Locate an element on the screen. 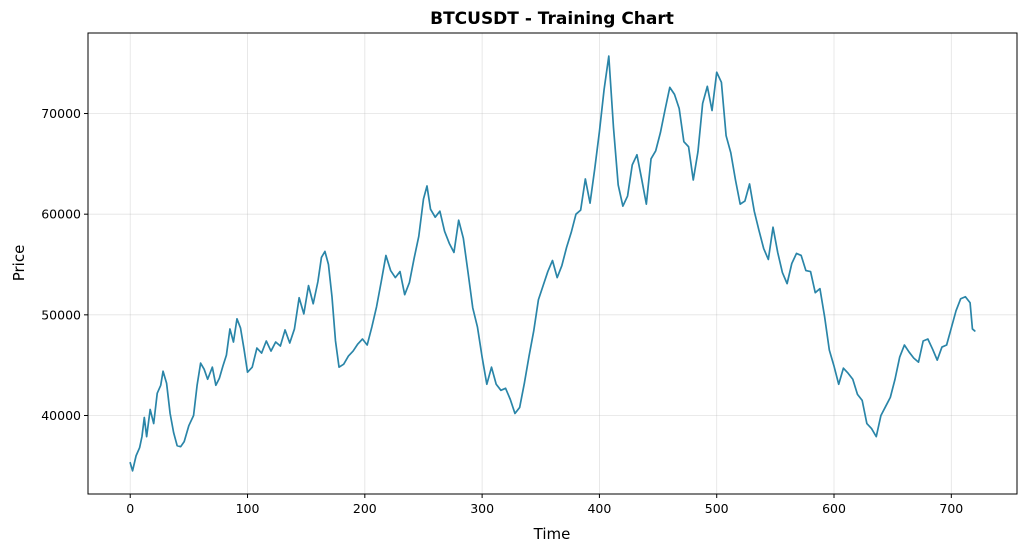 The image size is (1027, 552). y-axis-label: Price is located at coordinates (19, 263).